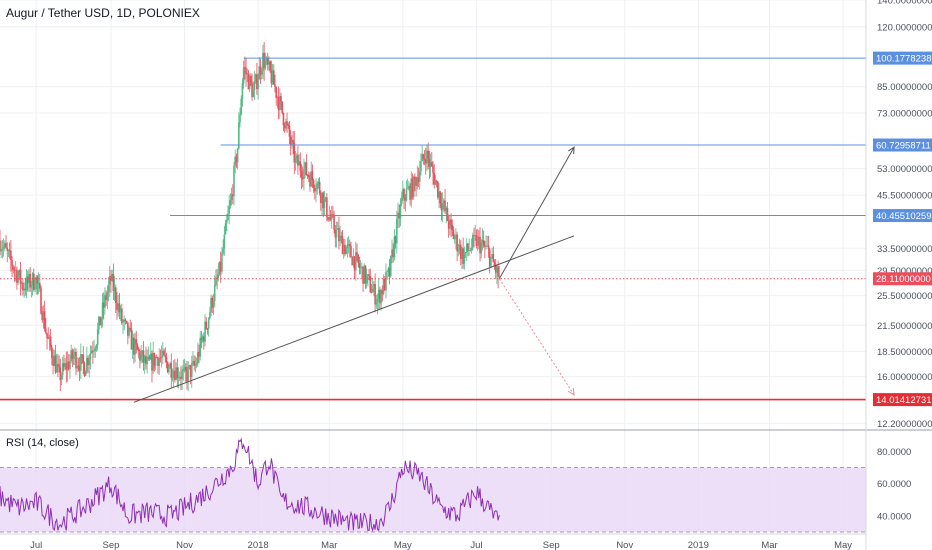  What do you see at coordinates (103, 13) in the screenshot?
I see `chart-title: Augur / Tether USD, 1D, POLONIEX` at bounding box center [103, 13].